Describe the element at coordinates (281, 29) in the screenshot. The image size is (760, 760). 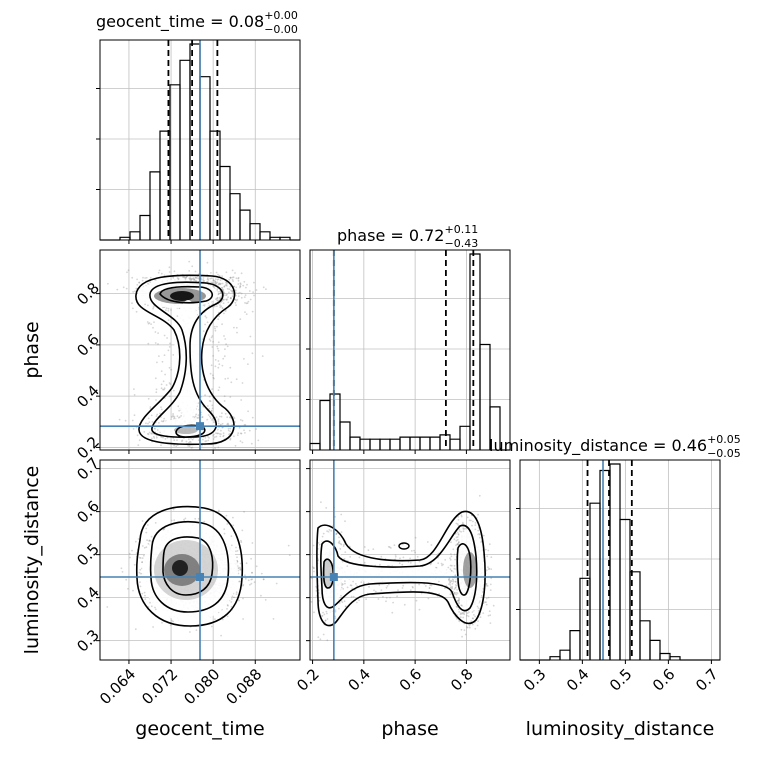
I see `title-geocent-time-minus: −0.00` at that location.